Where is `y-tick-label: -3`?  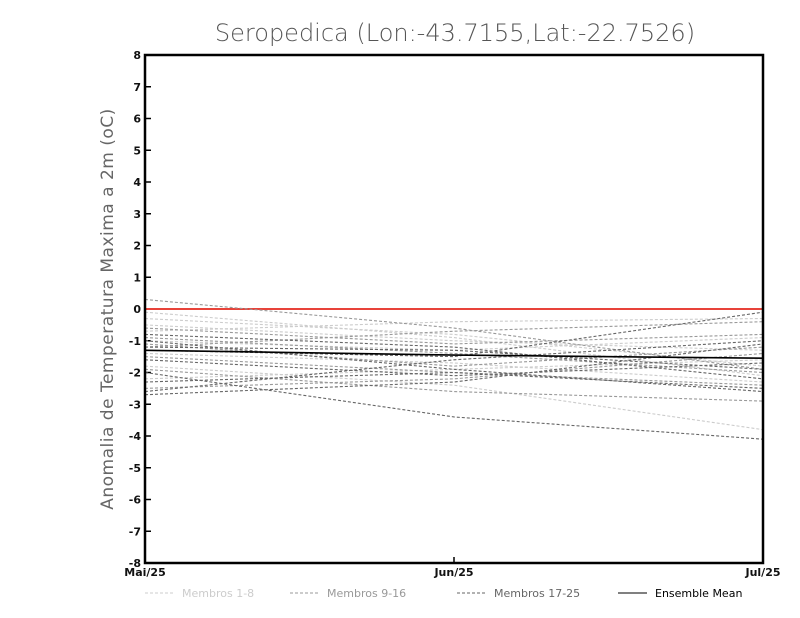 y-tick-label: -3 is located at coordinates (135, 404).